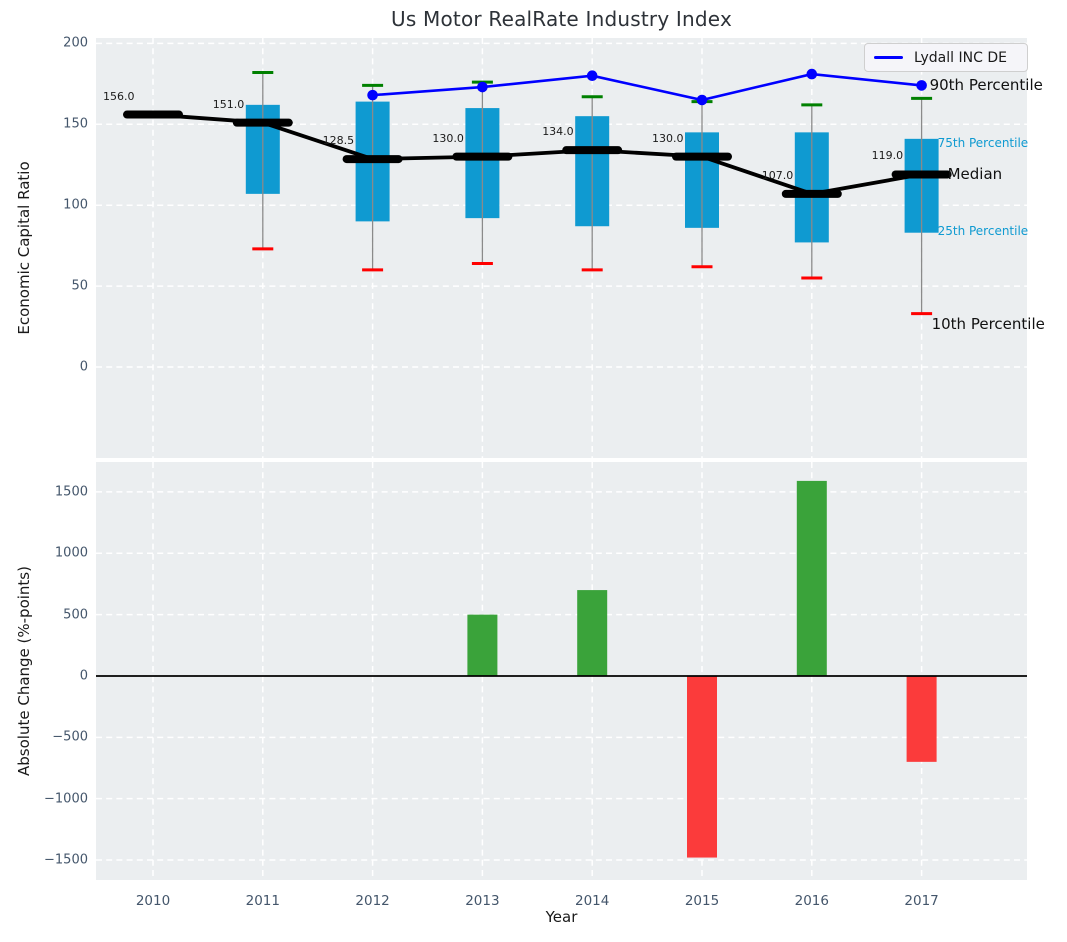  Describe the element at coordinates (702, 100) in the screenshot. I see `lydall-point-2015` at that location.